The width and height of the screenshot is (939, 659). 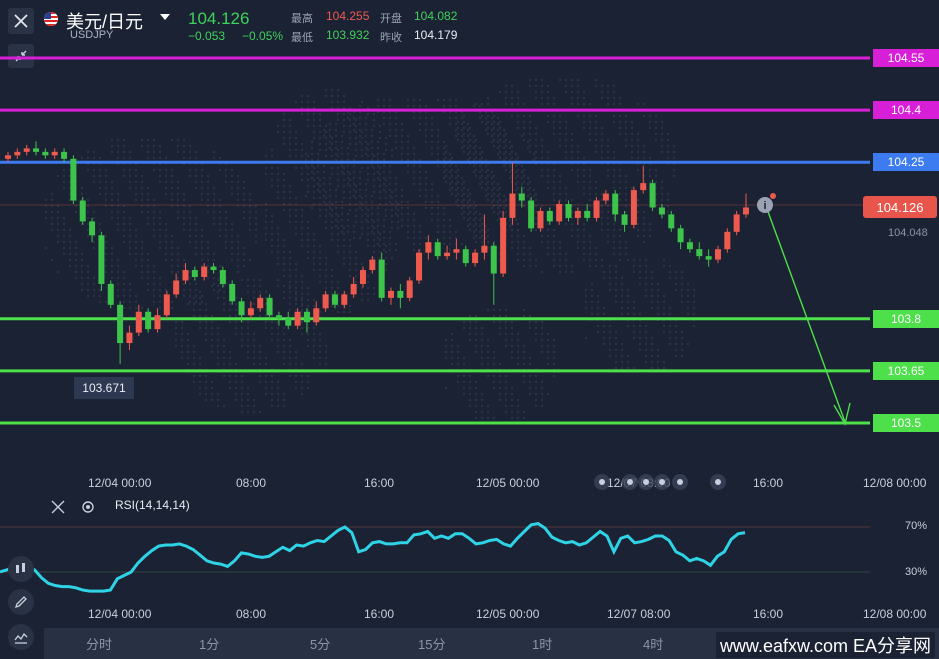 What do you see at coordinates (320, 644) in the screenshot?
I see `tab-timeframe: 5分` at bounding box center [320, 644].